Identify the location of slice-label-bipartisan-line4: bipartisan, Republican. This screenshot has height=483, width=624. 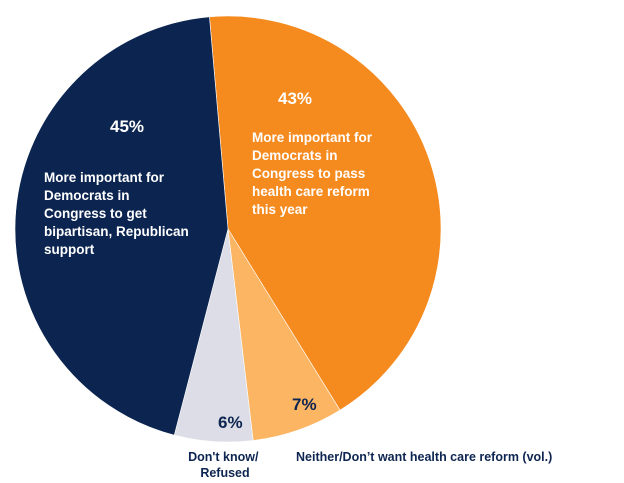
(116, 231).